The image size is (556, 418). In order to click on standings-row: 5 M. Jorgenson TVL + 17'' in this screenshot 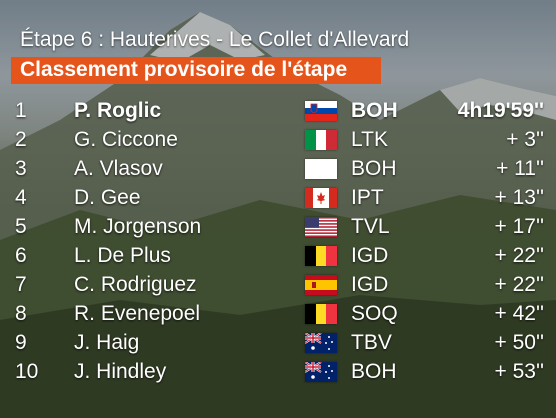, I will do `click(278, 226)`.